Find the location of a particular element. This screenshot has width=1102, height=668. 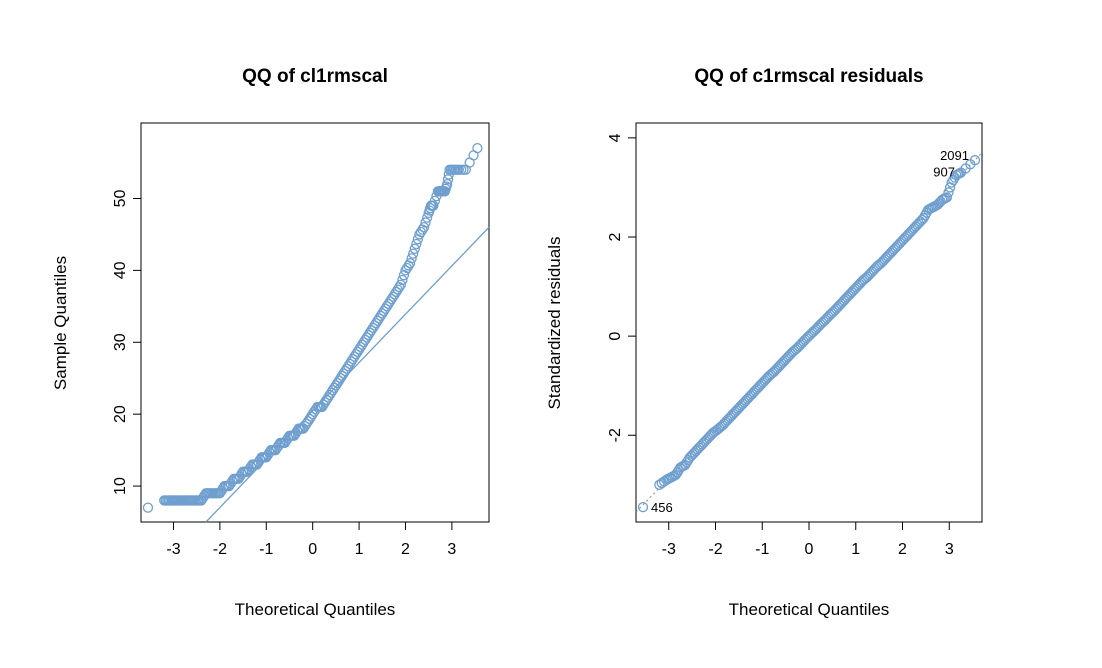

chart-title: QQ of c1rmscal residuals is located at coordinates (808, 76).